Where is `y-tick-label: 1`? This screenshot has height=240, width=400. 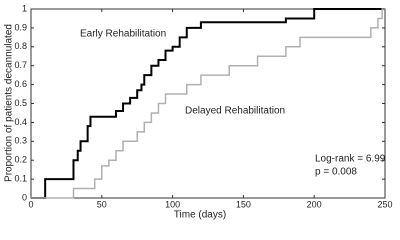
y-tick-label: 1 is located at coordinates (24, 8).